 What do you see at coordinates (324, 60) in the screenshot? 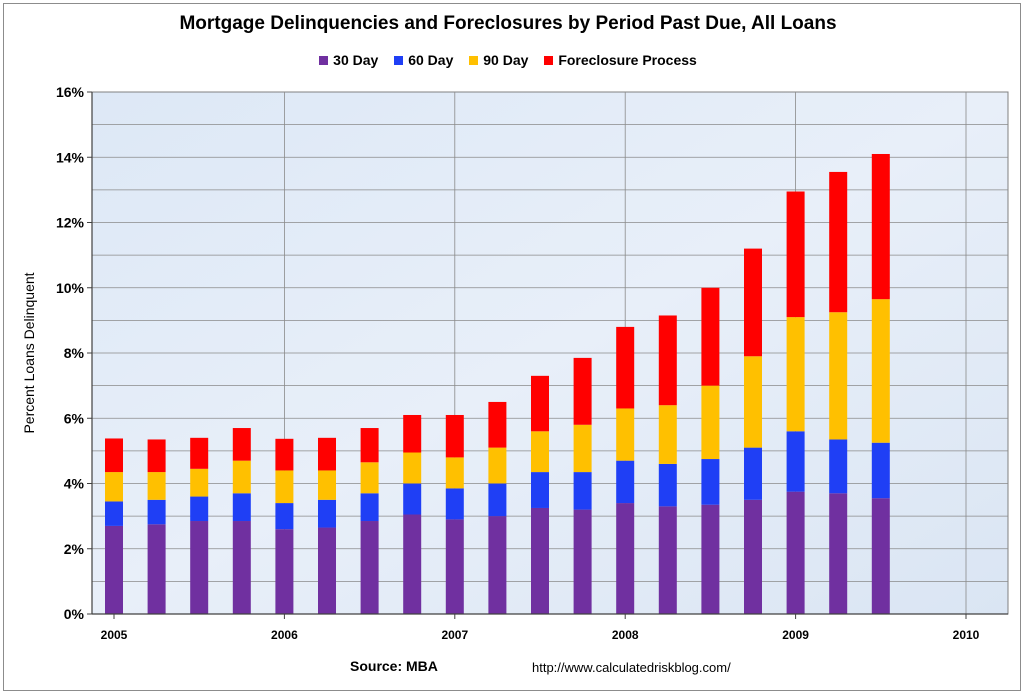
I see `legend-swatch-30-day` at bounding box center [324, 60].